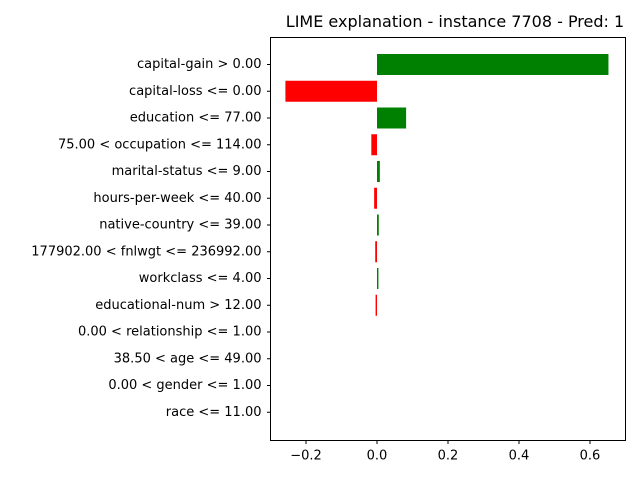  I want to click on y-tick-label-11: 38.50 < age <= 49.00, so click(188, 358).